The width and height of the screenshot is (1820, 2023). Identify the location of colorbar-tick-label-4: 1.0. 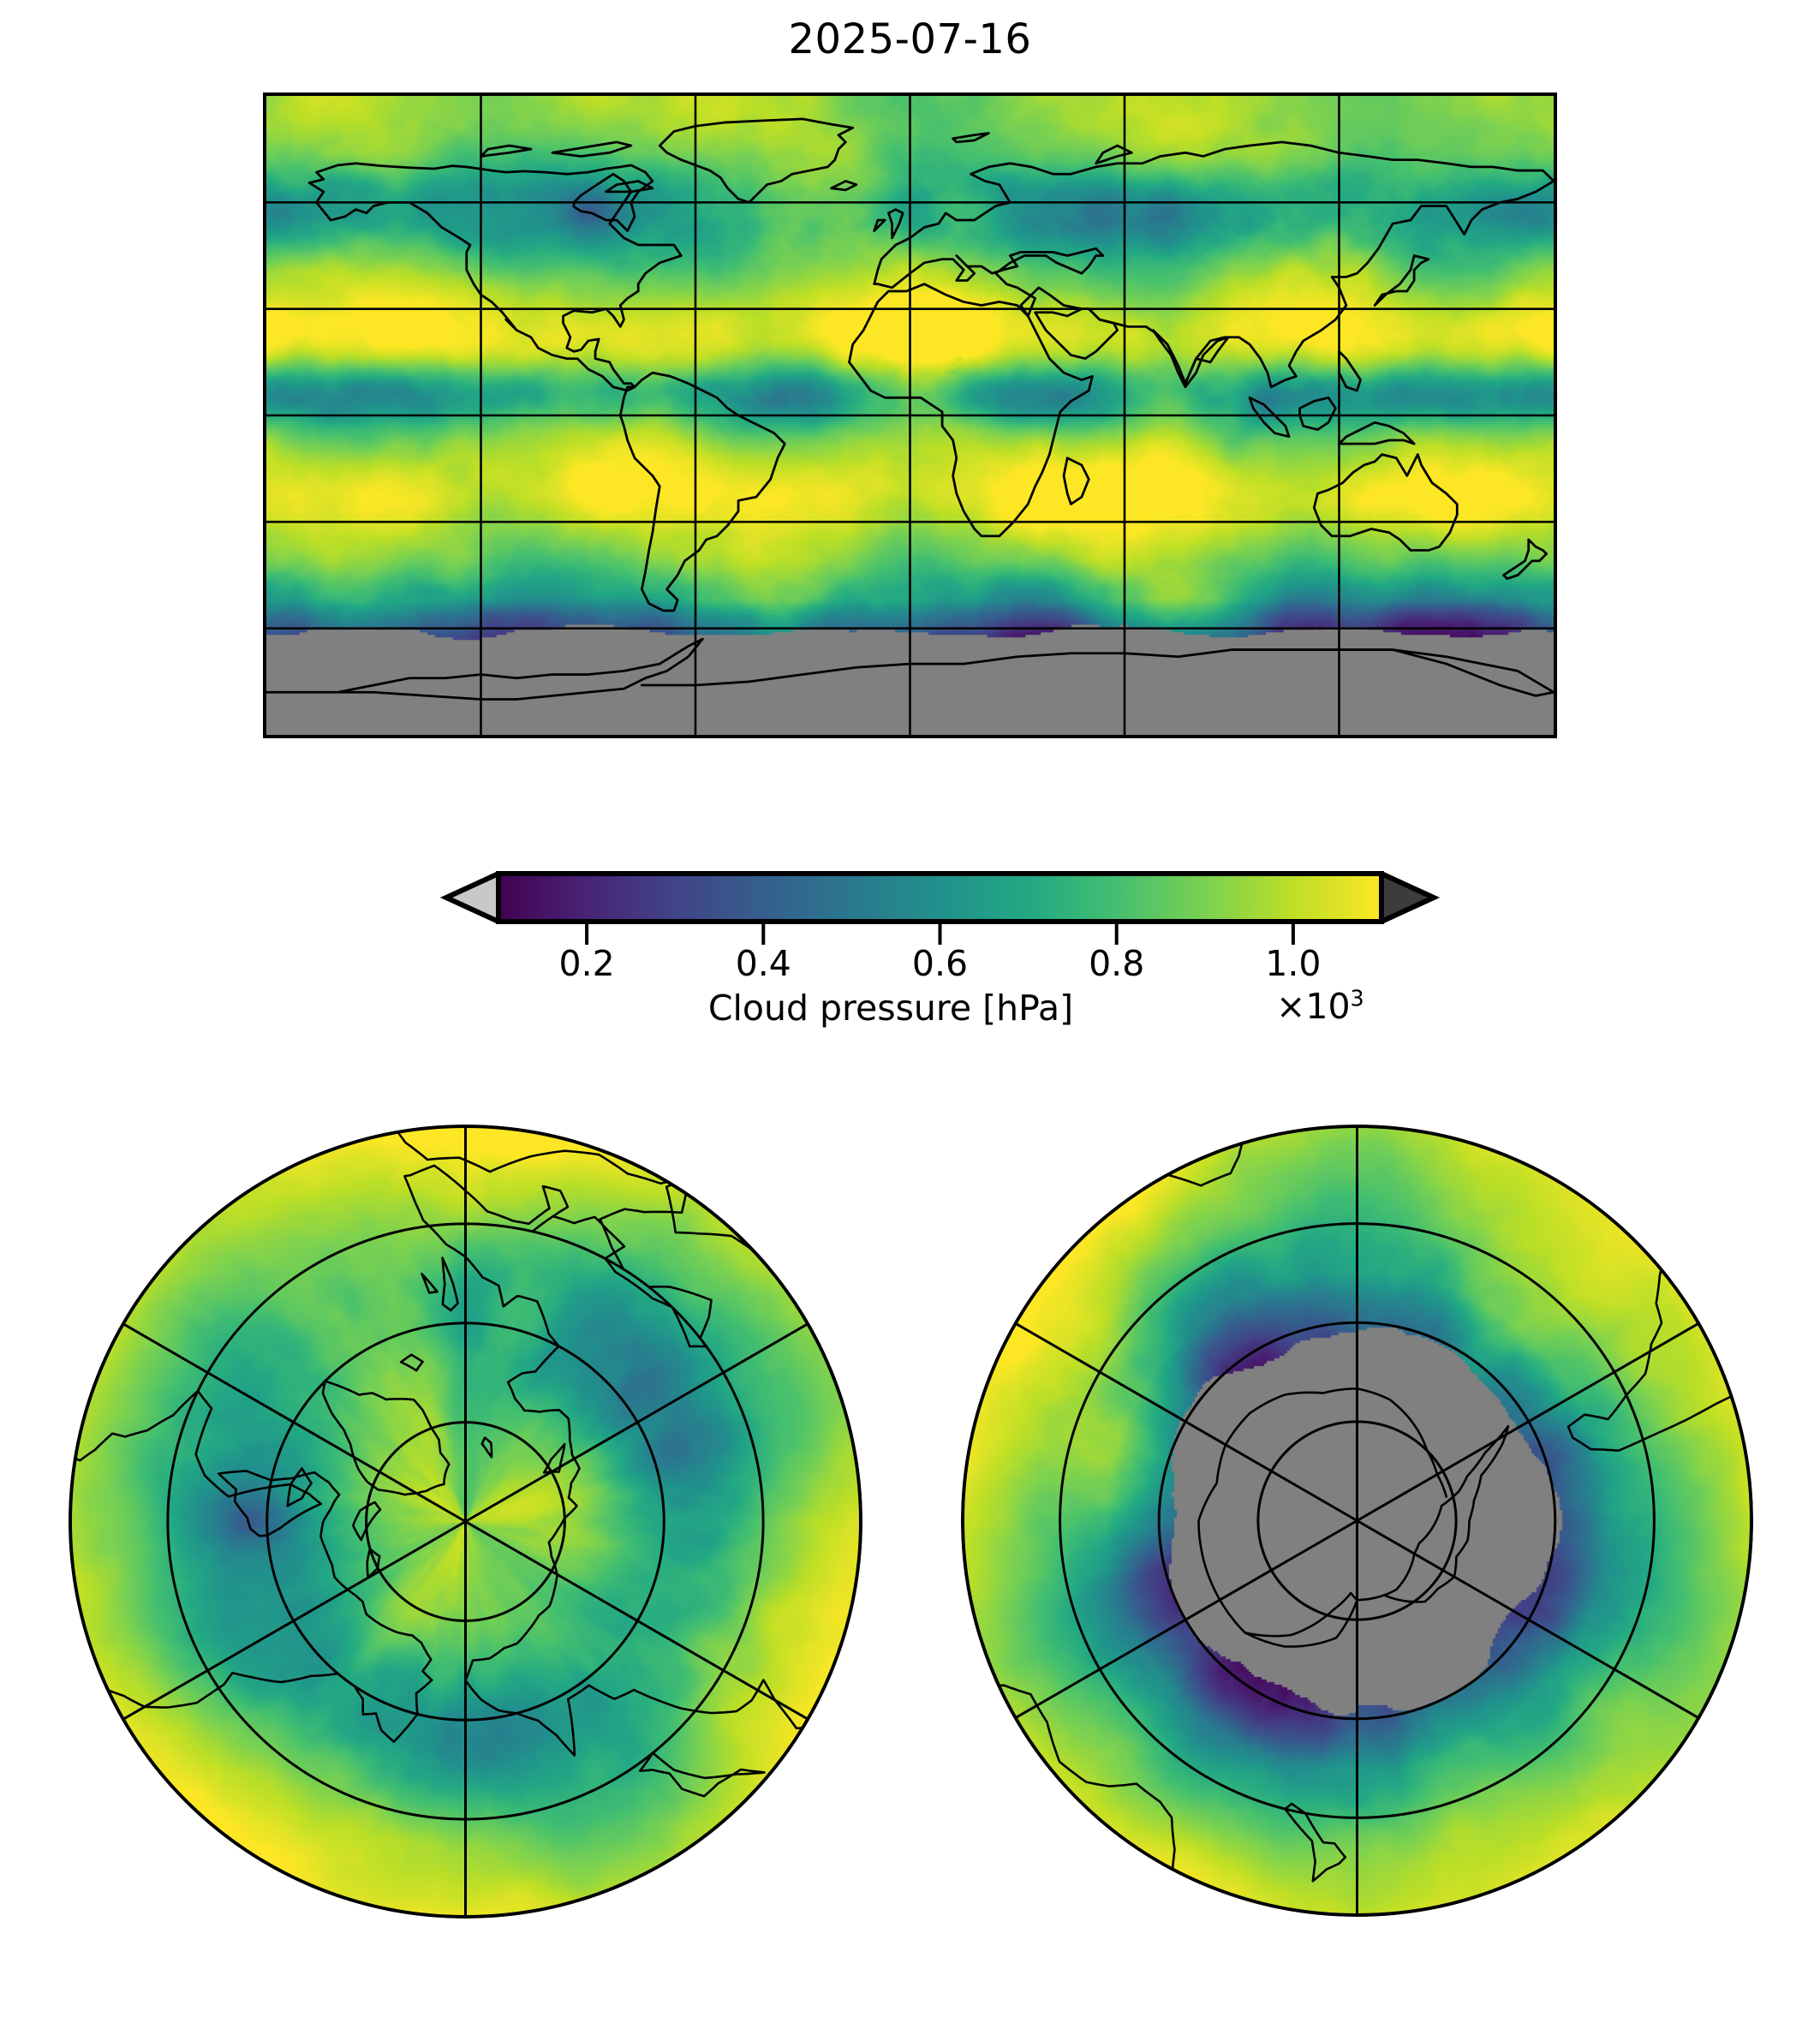
(1294, 963).